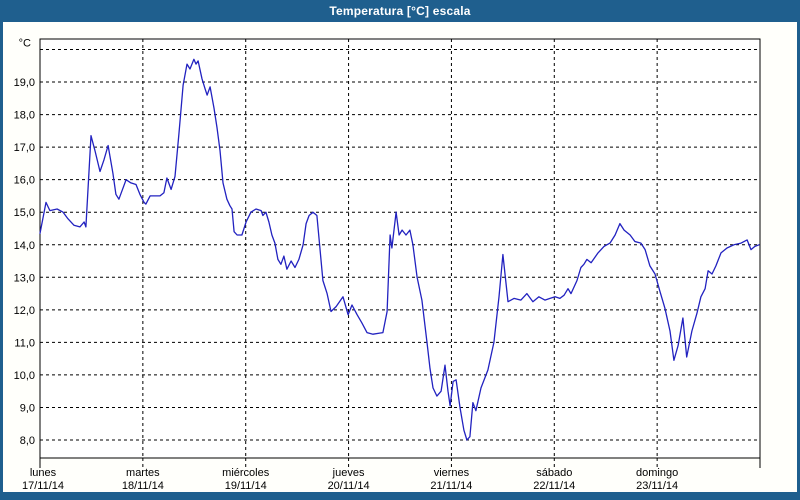 This screenshot has width=800, height=500. What do you see at coordinates (451, 486) in the screenshot?
I see `x-axis-date-label: 21/11/14` at bounding box center [451, 486].